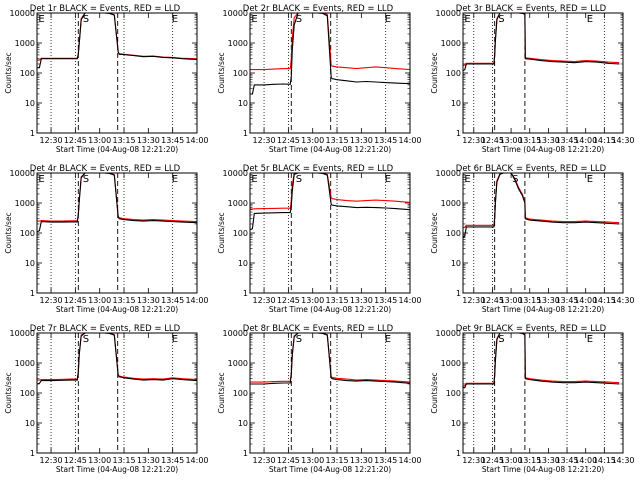 This screenshot has height=480, width=640. Describe the element at coordinates (531, 329) in the screenshot. I see `panel-title: Det 9r BLACK = Events, RED = LLD` at that location.